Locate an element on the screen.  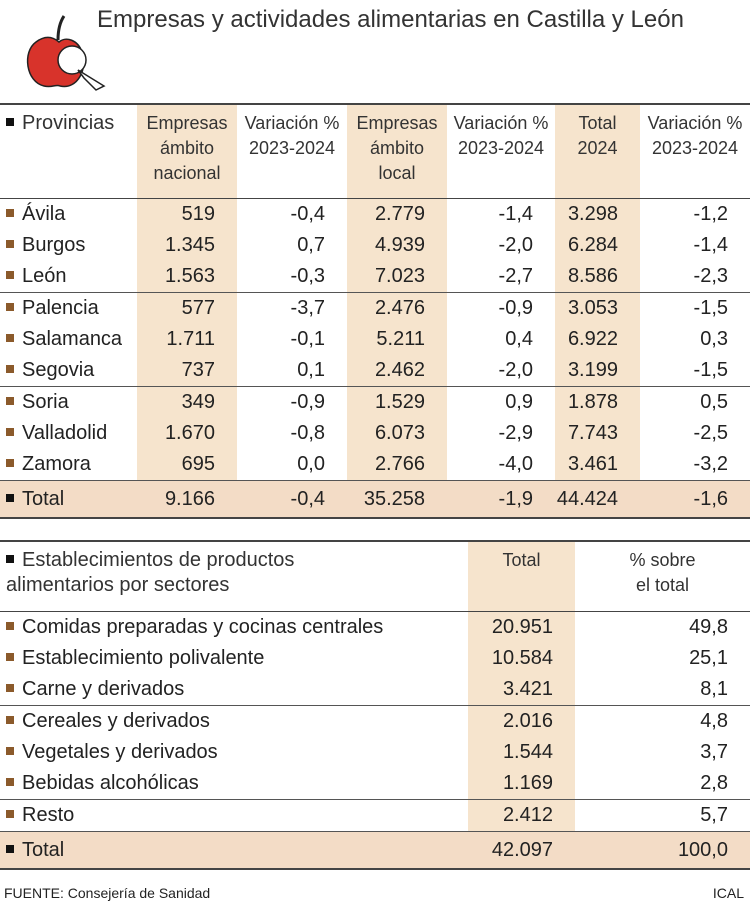
cell-text: -1,2 is located at coordinates (710, 214).